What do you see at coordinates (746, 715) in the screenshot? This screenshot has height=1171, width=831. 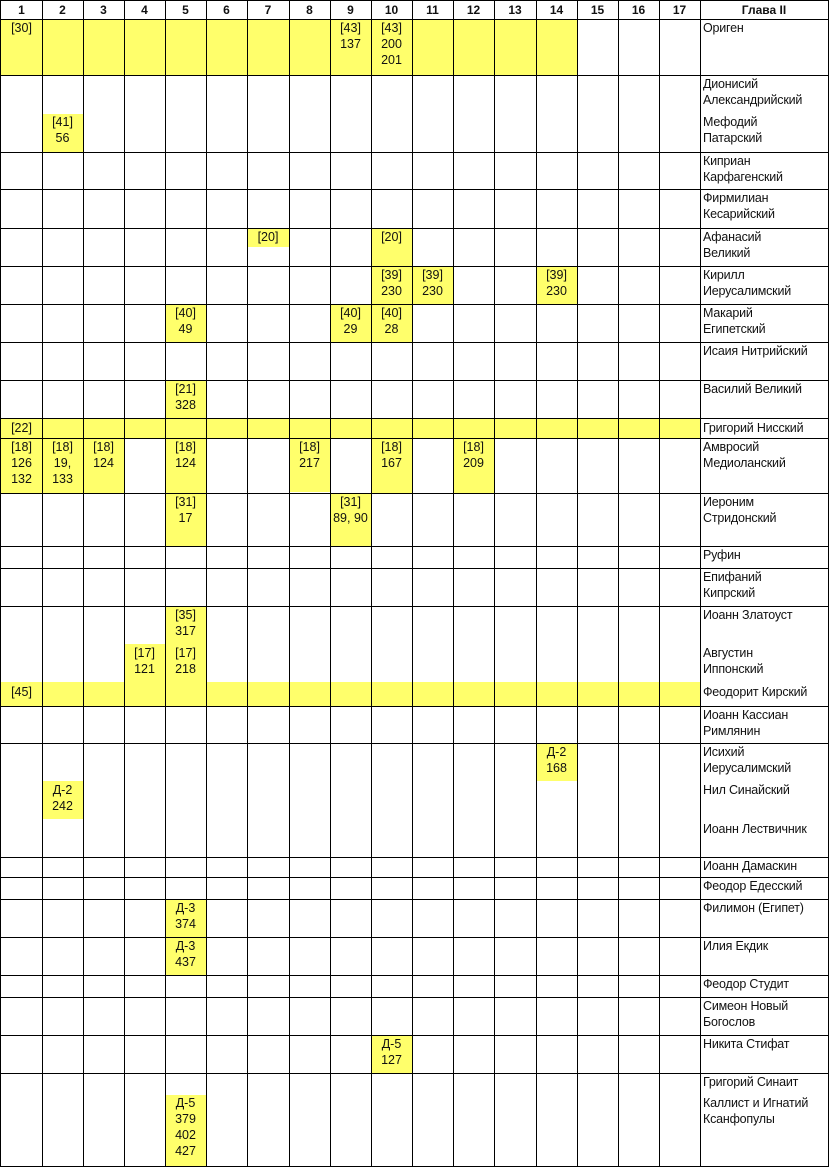 I see `author-name-line: Иоанн Кассиан` at bounding box center [746, 715].